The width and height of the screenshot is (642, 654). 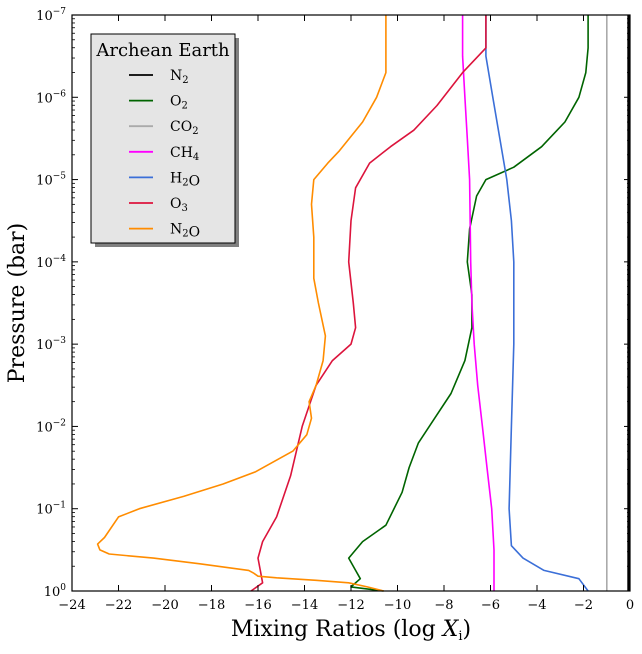 I want to click on x-tick-label: −10, so click(x=397, y=605).